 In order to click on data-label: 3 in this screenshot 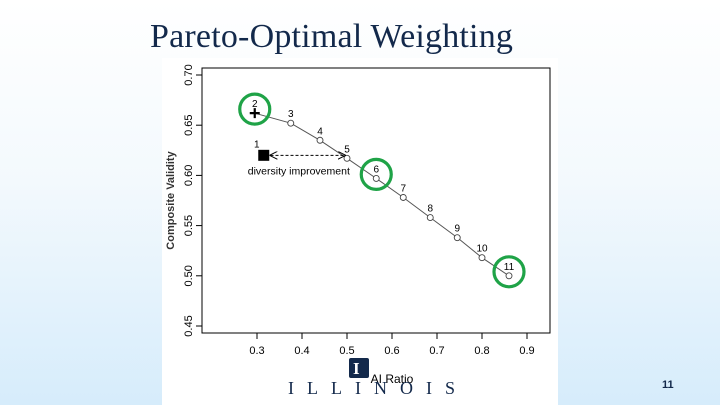, I will do `click(291, 114)`.